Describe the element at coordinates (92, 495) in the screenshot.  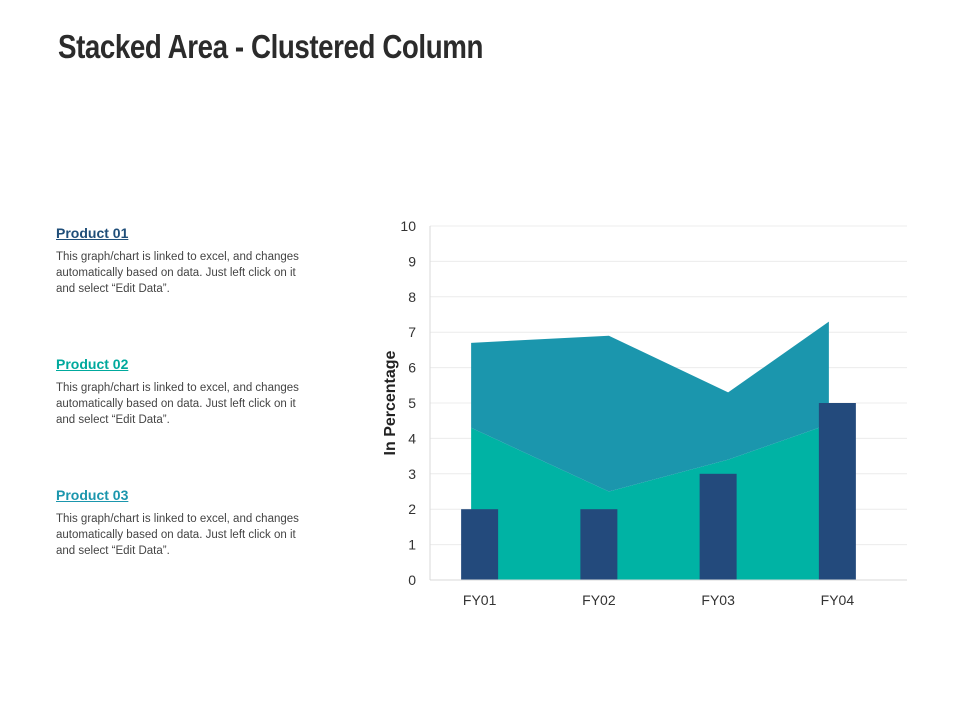
I see `product-03-heading: Product 03` at that location.